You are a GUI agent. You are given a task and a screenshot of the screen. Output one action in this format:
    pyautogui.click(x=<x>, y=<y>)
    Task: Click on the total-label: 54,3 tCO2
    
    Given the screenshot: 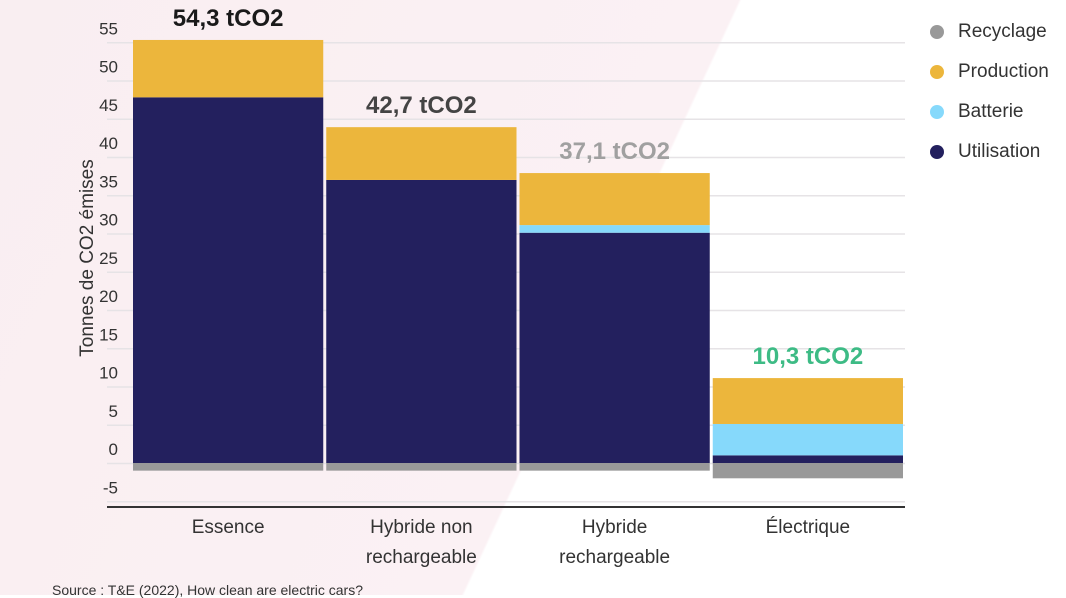 What is the action you would take?
    pyautogui.click(x=228, y=18)
    